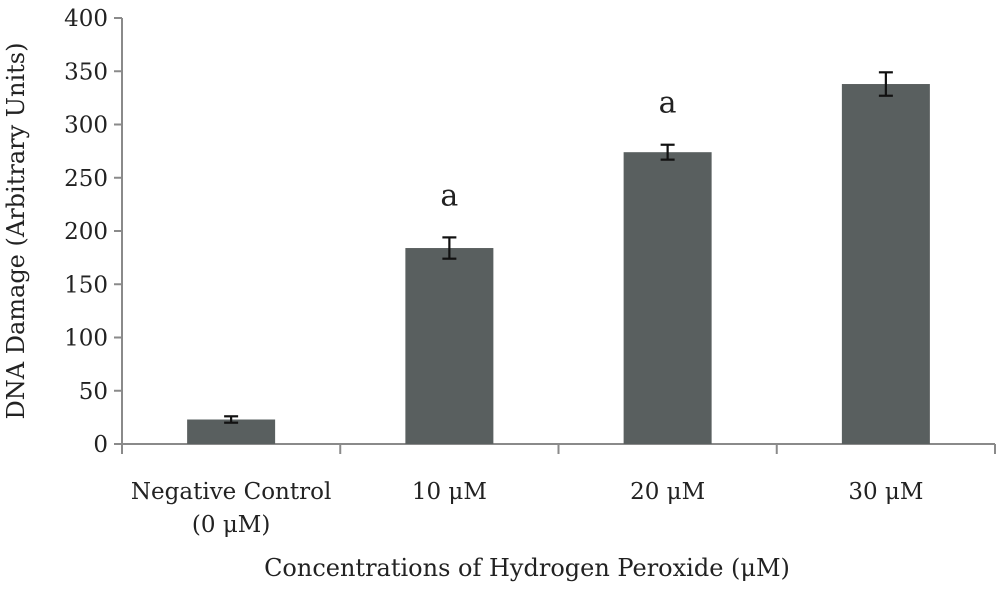 This screenshot has width=1000, height=597. What do you see at coordinates (16, 231) in the screenshot?
I see `y-axis-title: DNA Damage (Arbitrary Units)` at bounding box center [16, 231].